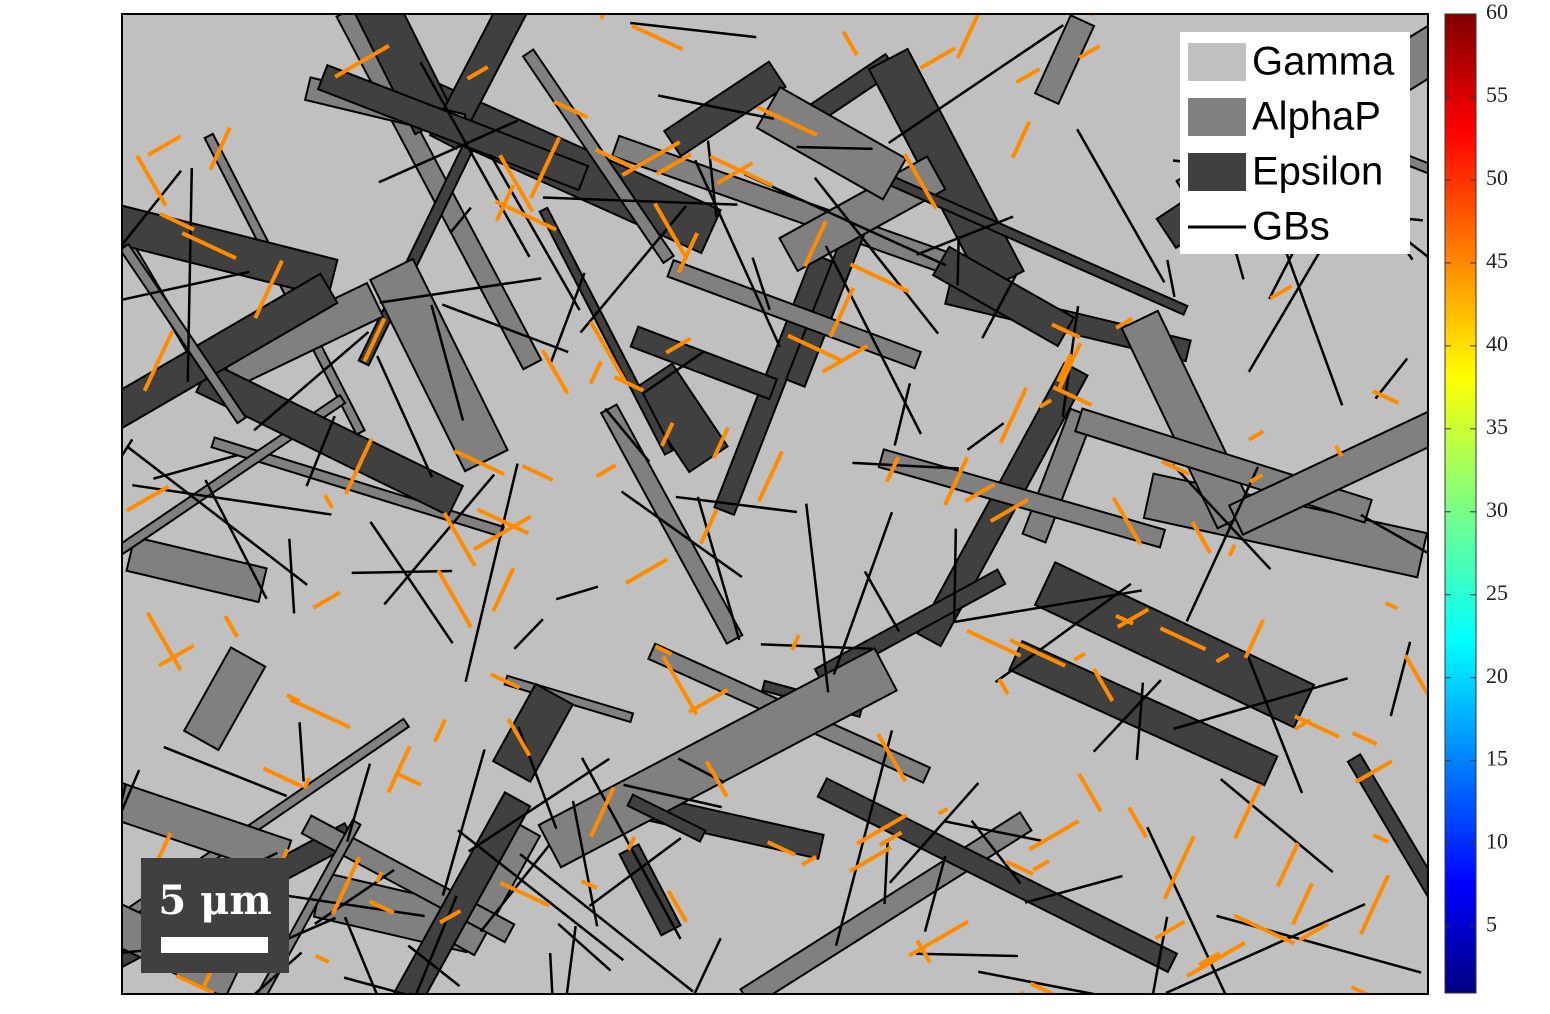  I want to click on colorbar-tick-label: 25, so click(1497, 592).